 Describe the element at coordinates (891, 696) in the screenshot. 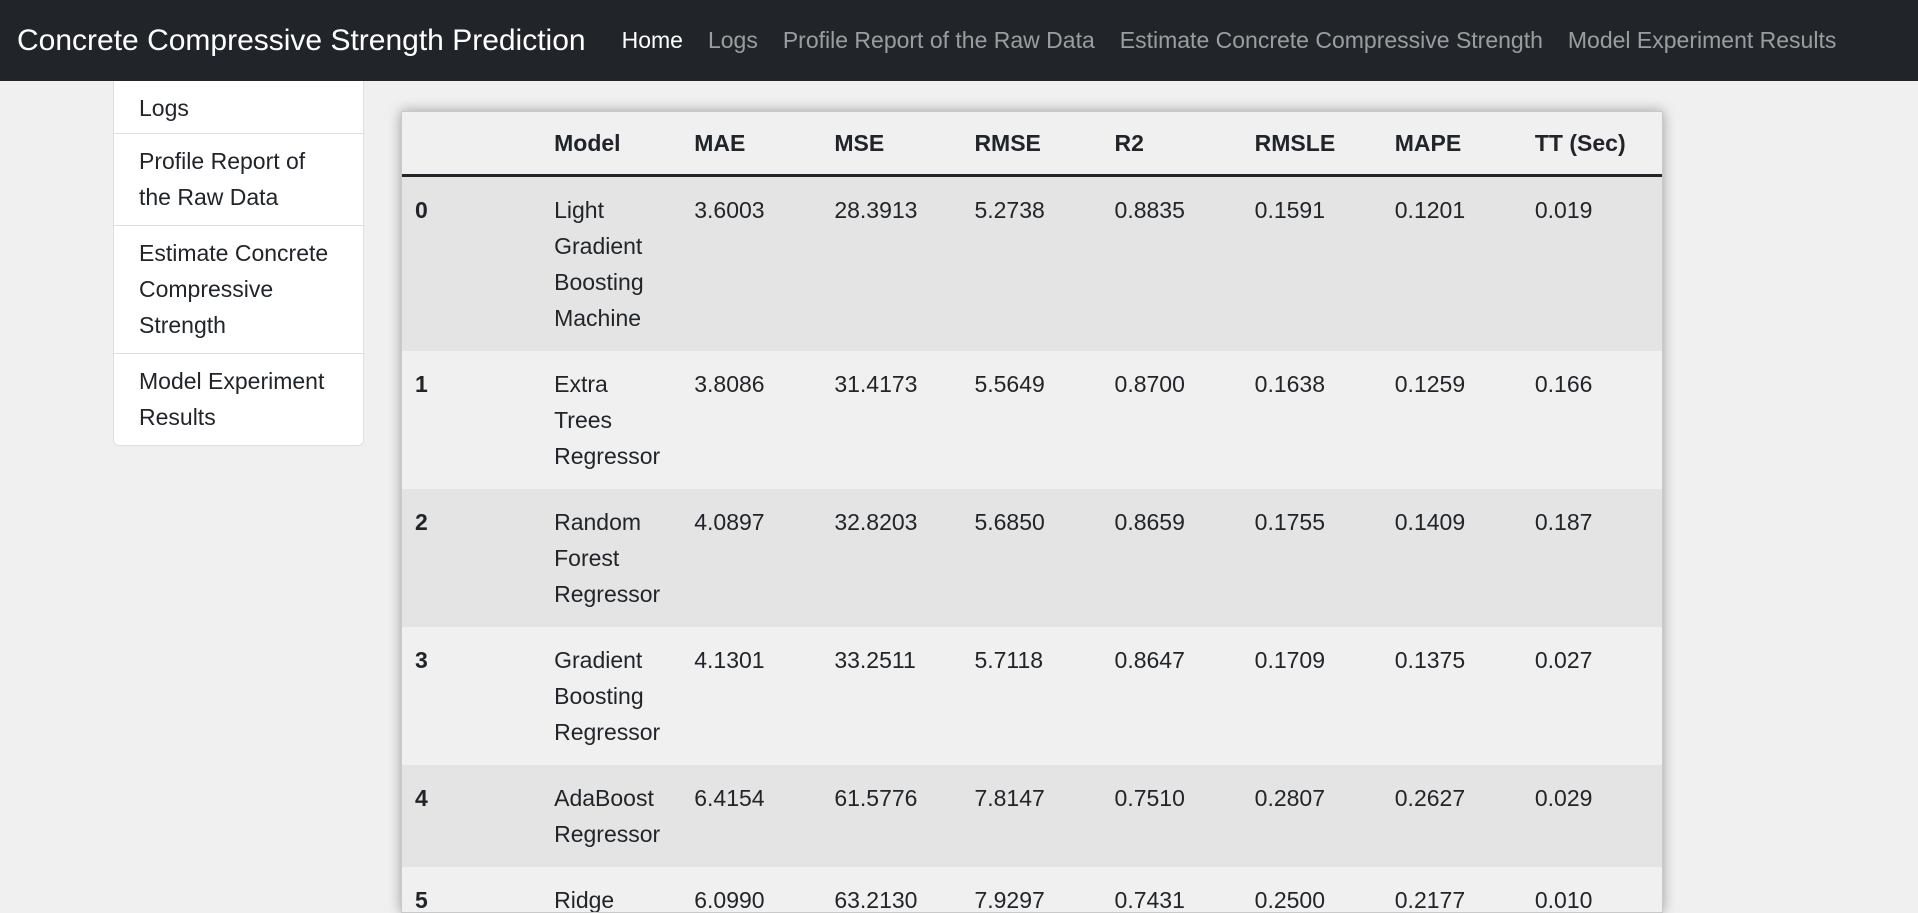

I see `cell-mse: 33.2511` at that location.